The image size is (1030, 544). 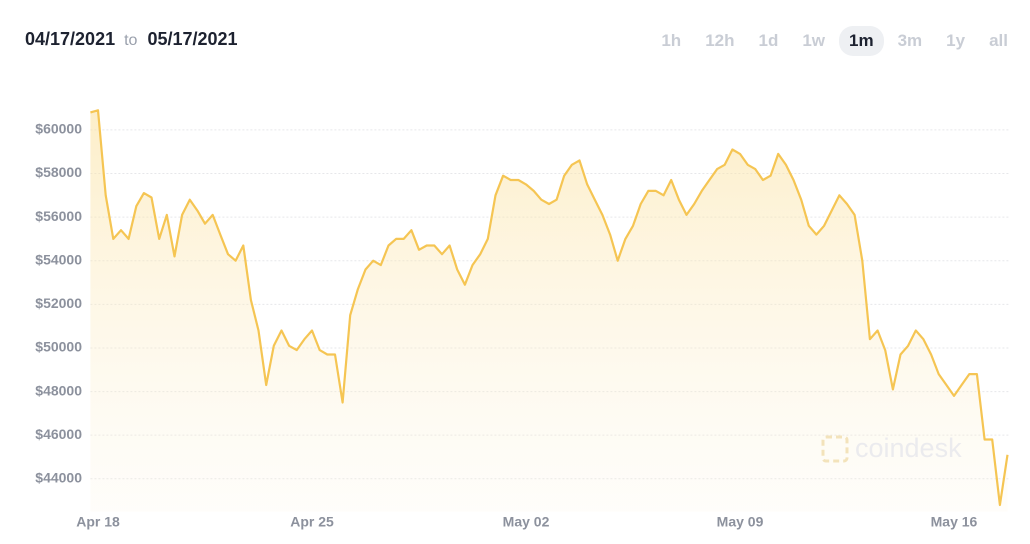 What do you see at coordinates (58, 434) in the screenshot?
I see `y-tick-label: $46000` at bounding box center [58, 434].